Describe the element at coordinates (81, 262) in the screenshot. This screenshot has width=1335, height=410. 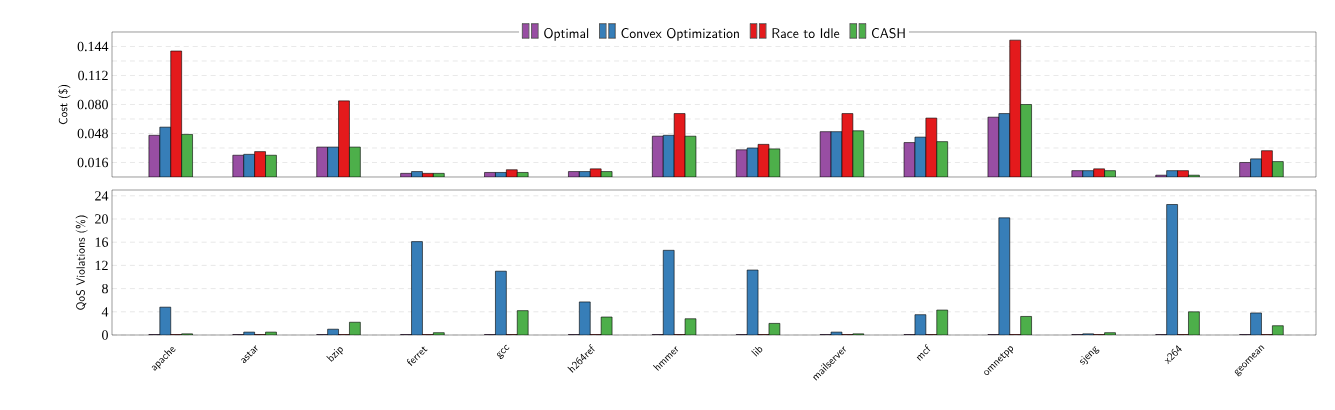
I see `y-axis-title: QoS Violations (%)` at that location.